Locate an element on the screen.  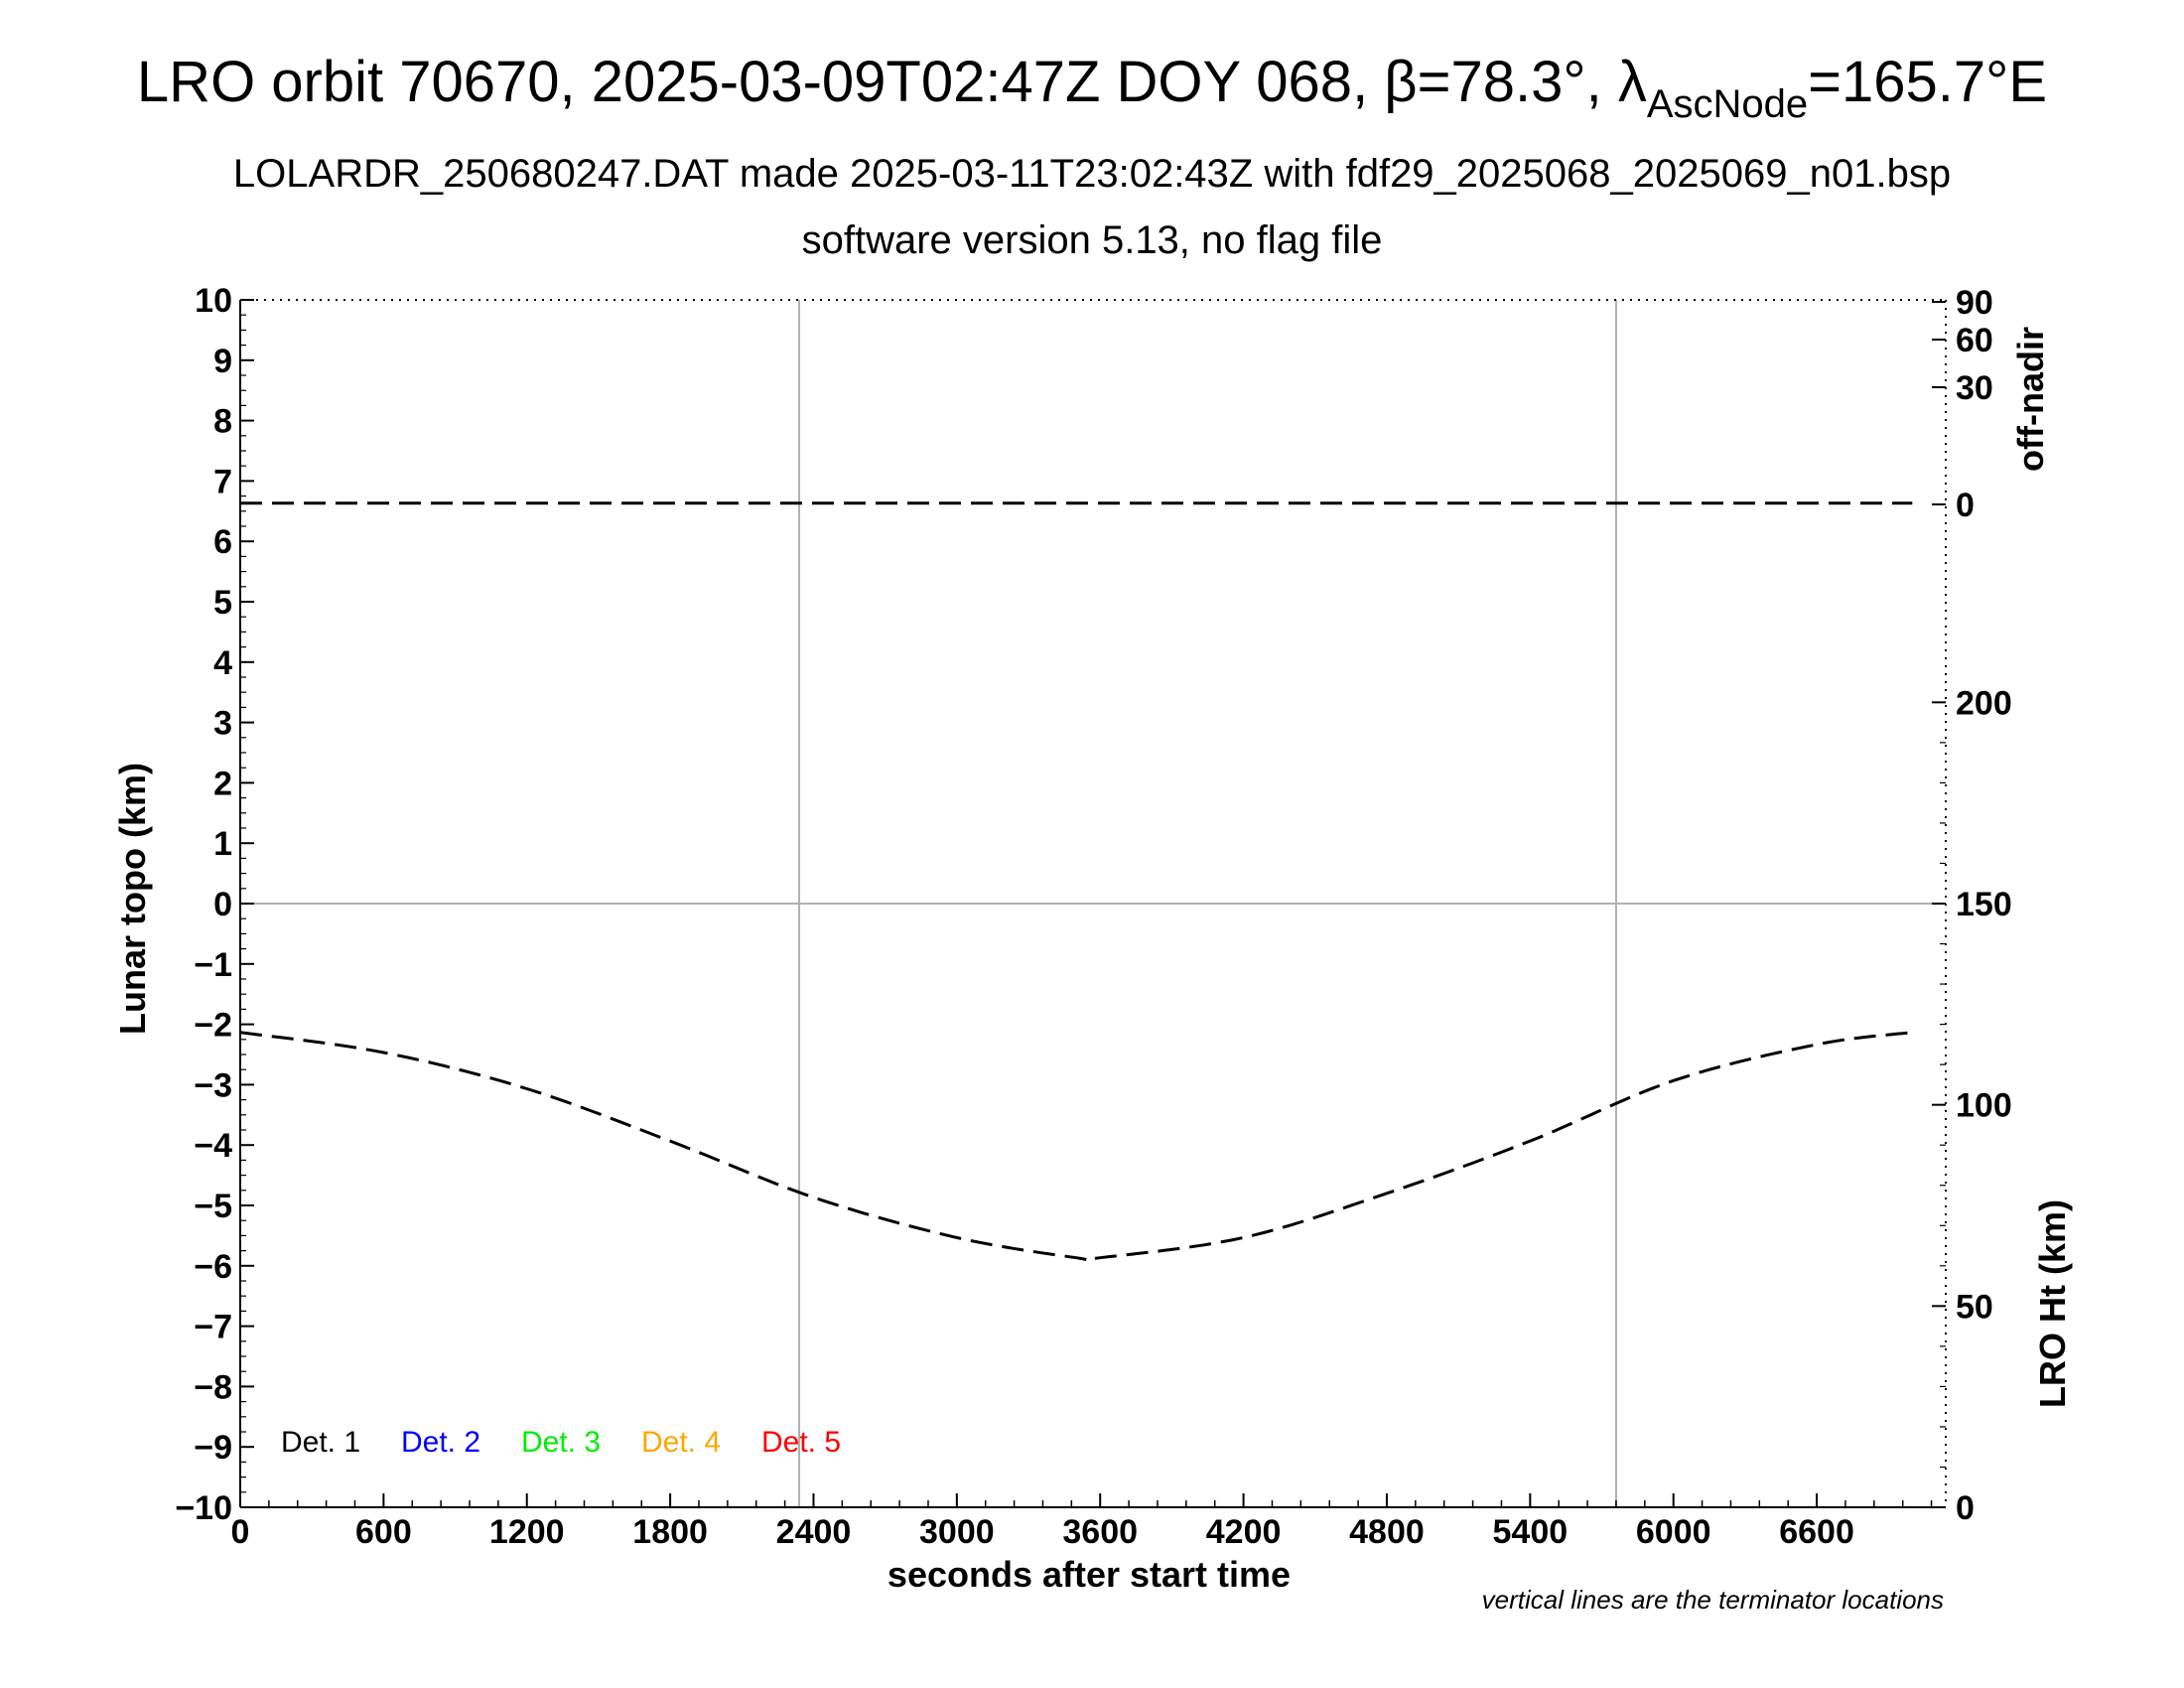
y-tick-label-left: 2 is located at coordinates (222, 783).